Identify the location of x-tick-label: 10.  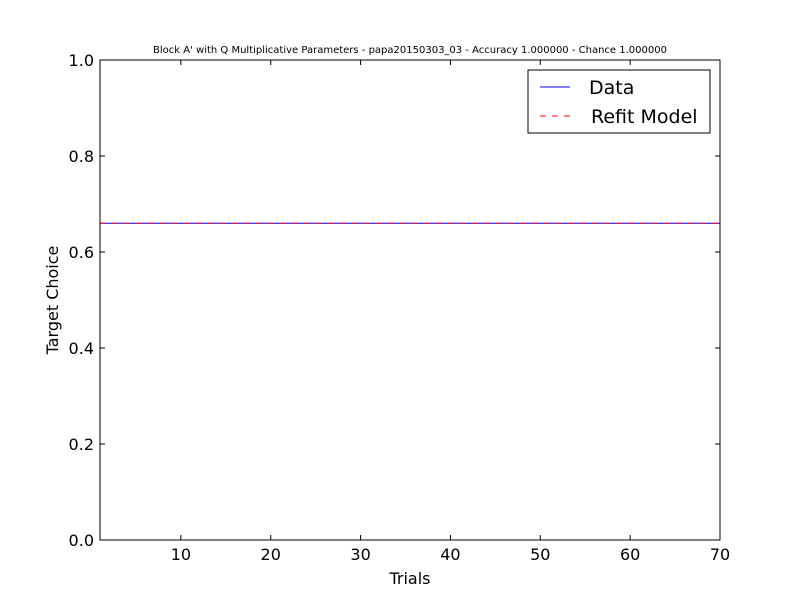
(181, 554).